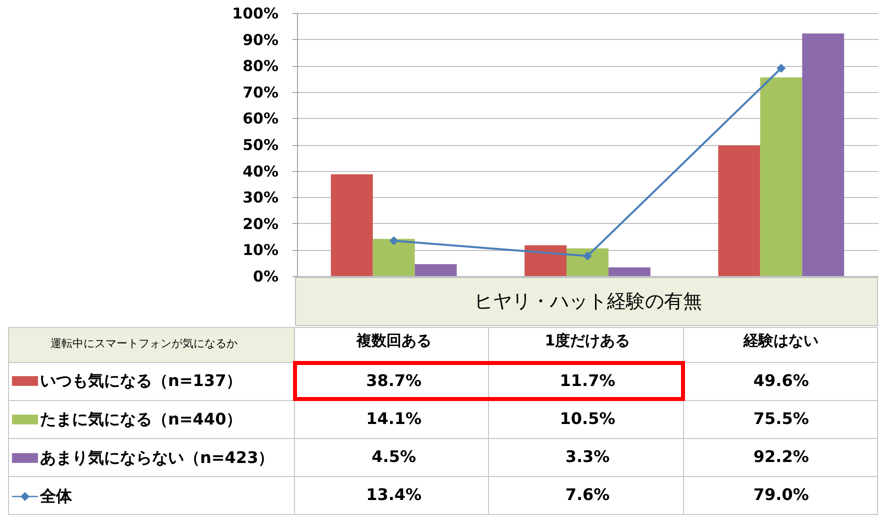 The image size is (884, 523). I want to click on x-tick-label: 複数回ある, so click(393, 341).